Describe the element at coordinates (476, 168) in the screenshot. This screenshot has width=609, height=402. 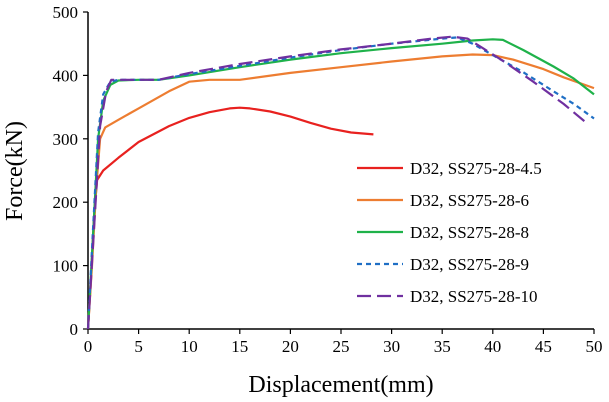
I see `legend-label-1: D32, SS275-28-4.5` at that location.